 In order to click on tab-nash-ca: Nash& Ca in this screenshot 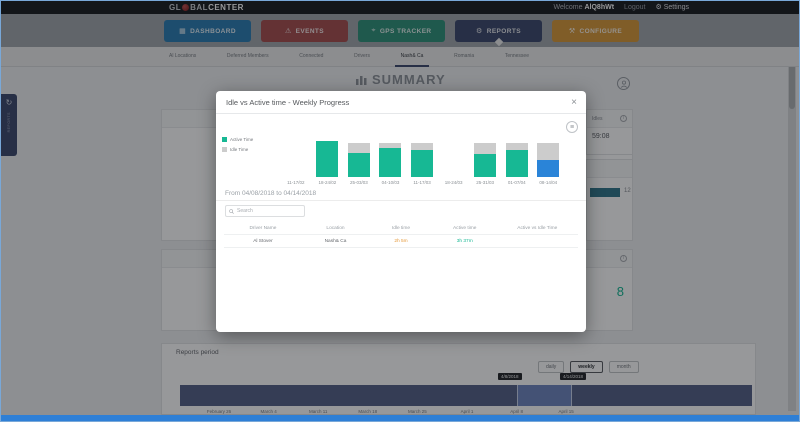, I will do `click(412, 57)`.